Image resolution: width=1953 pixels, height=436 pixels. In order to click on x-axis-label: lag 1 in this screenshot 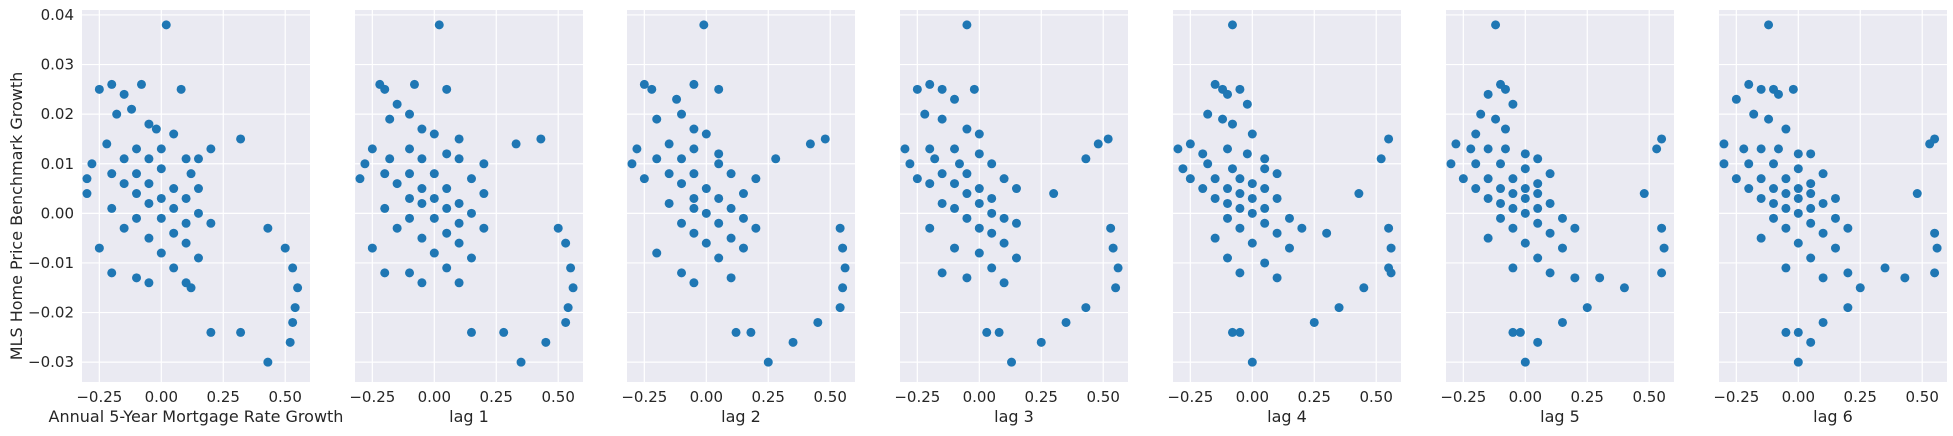, I will do `click(469, 416)`.